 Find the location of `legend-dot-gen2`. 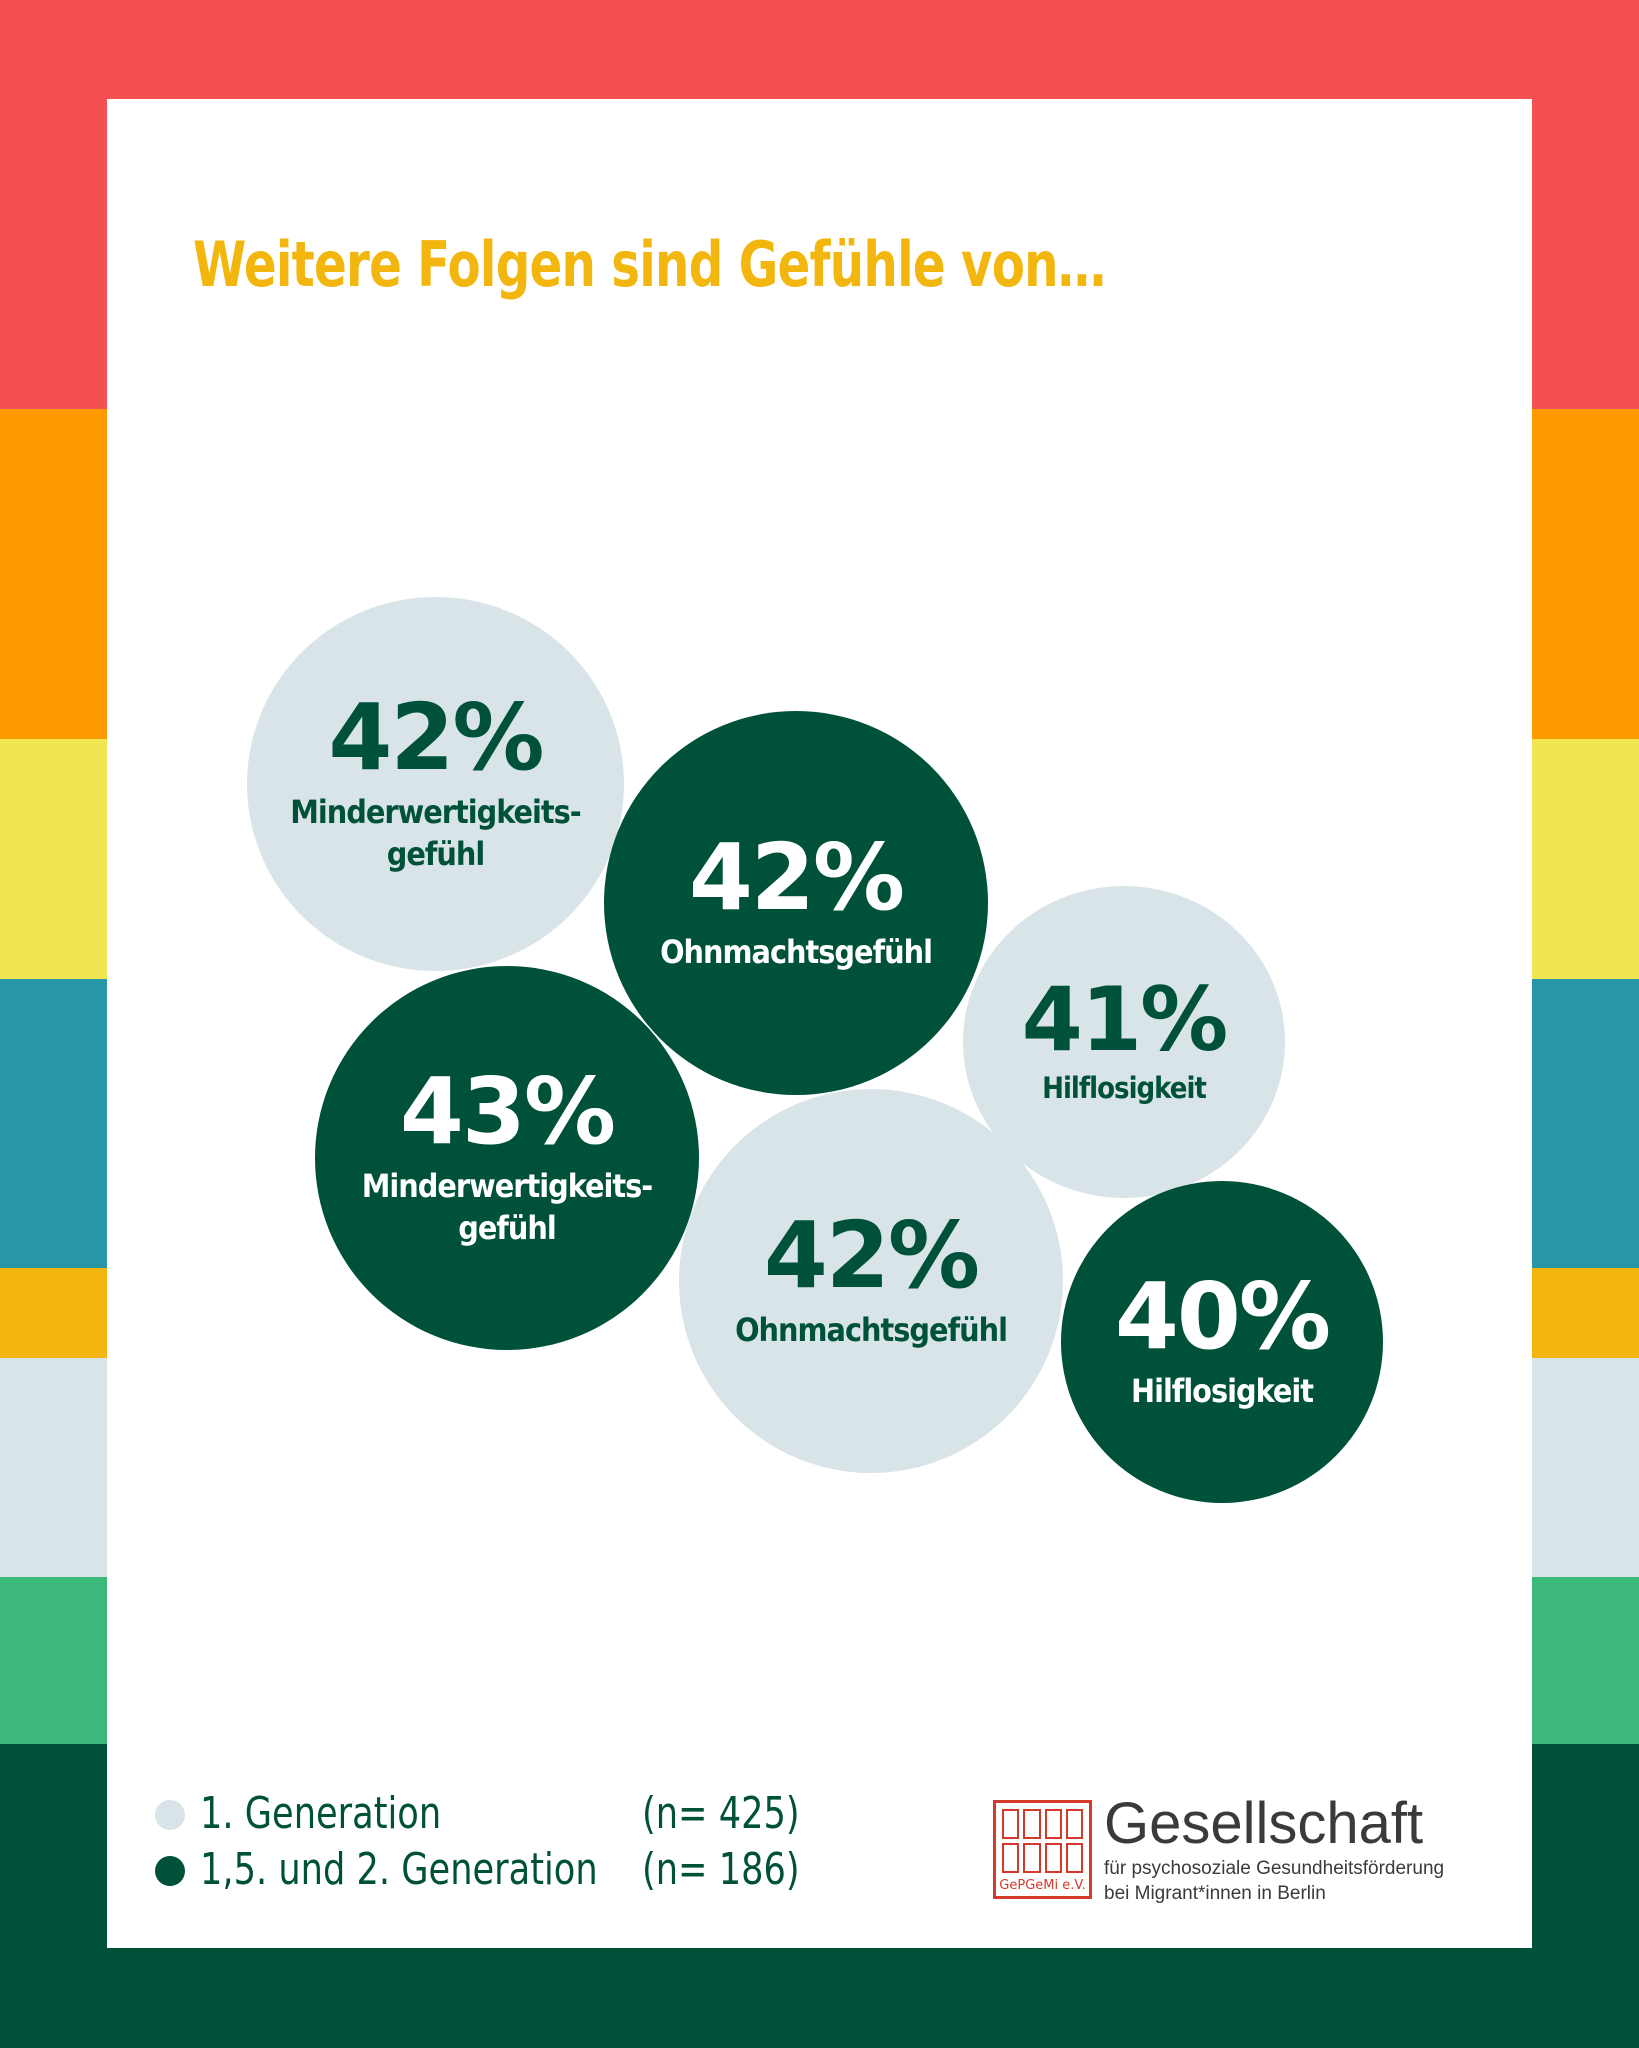

legend-dot-gen2 is located at coordinates (170, 1871).